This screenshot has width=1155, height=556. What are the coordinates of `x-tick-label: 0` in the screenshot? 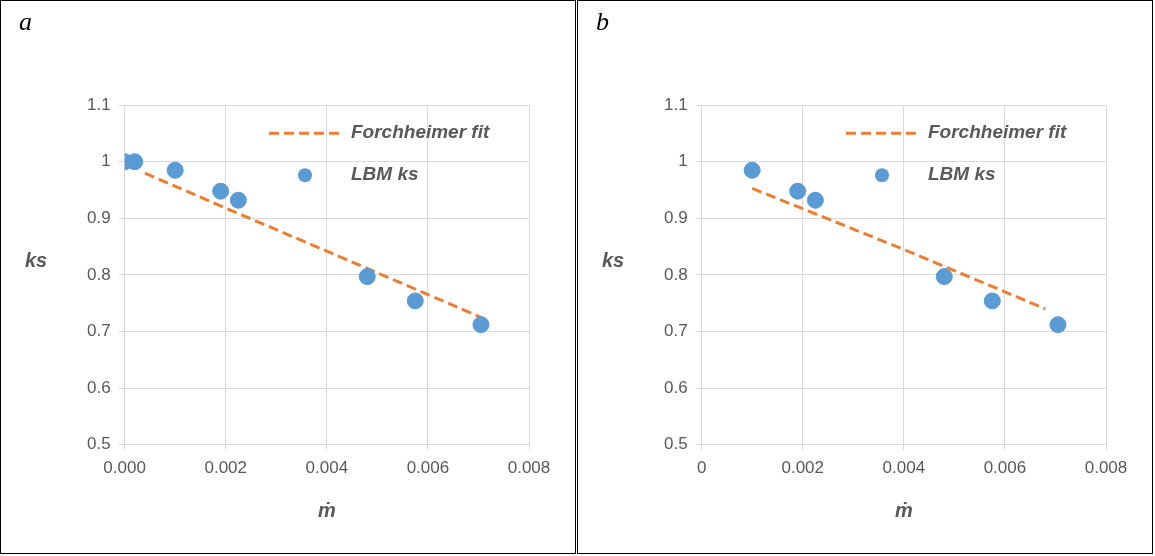 It's located at (701, 468).